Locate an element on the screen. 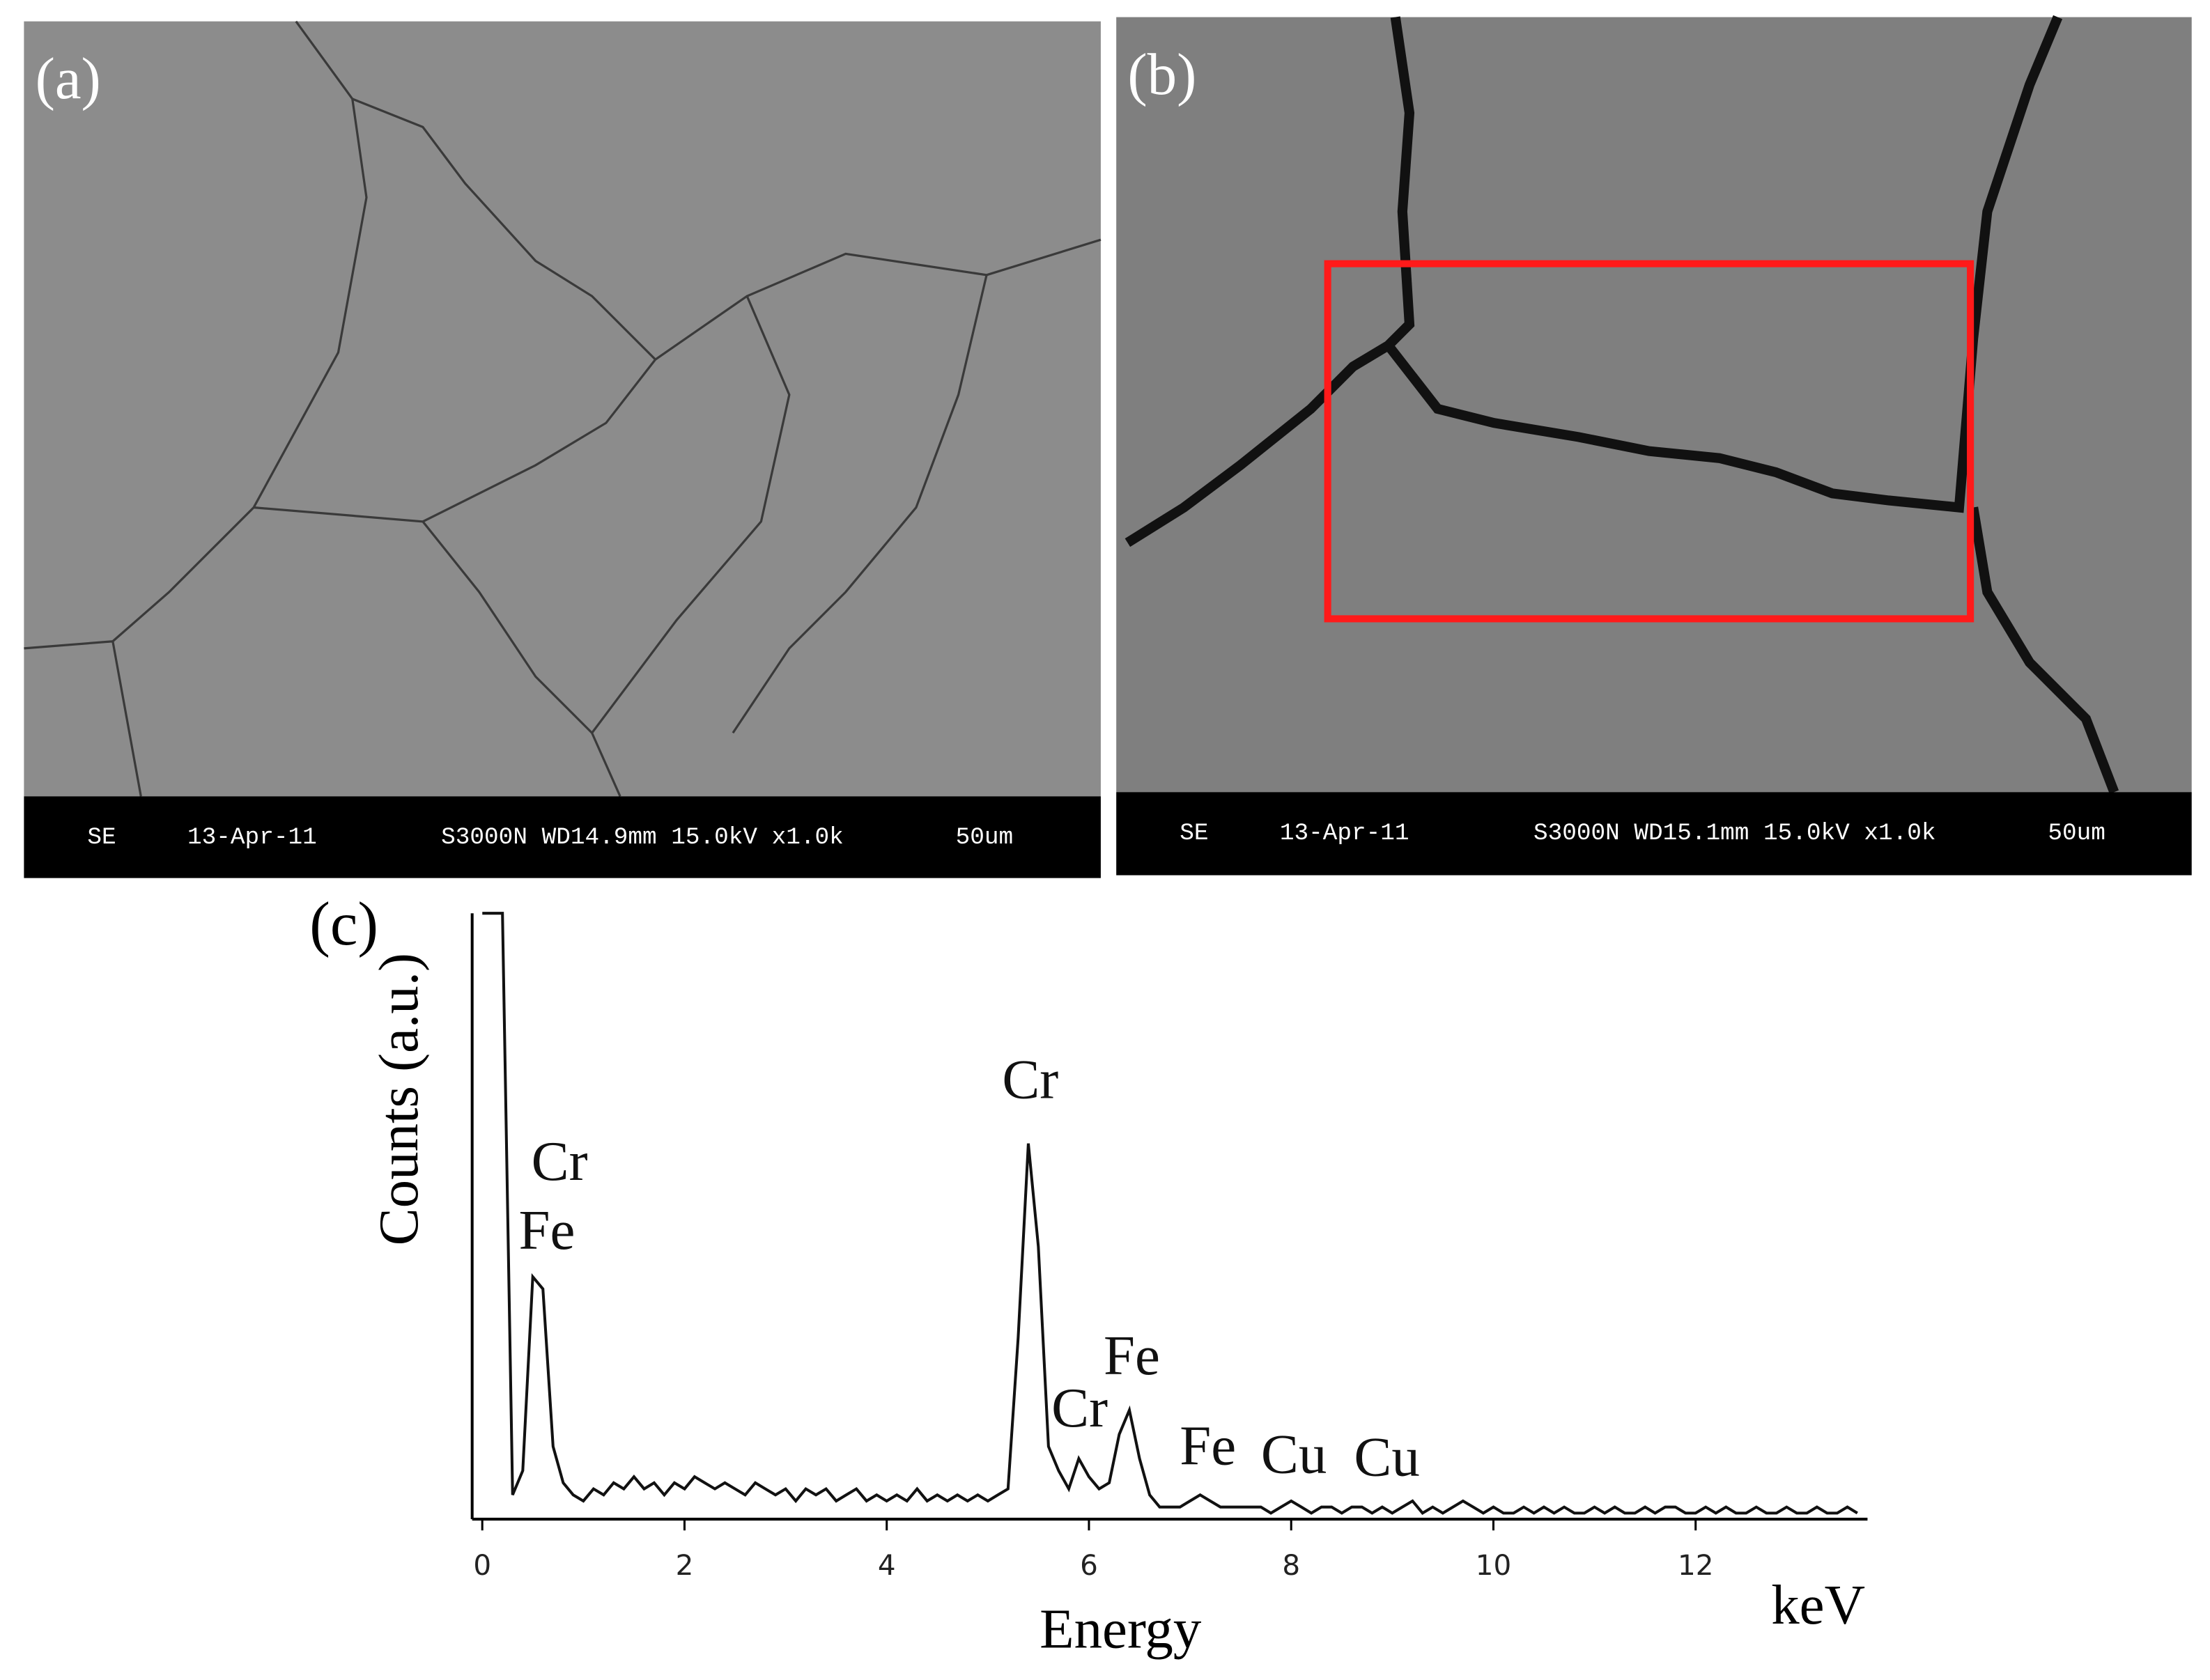 This screenshot has height=1680, width=2210. x-tick-label: 12 is located at coordinates (1695, 1565).